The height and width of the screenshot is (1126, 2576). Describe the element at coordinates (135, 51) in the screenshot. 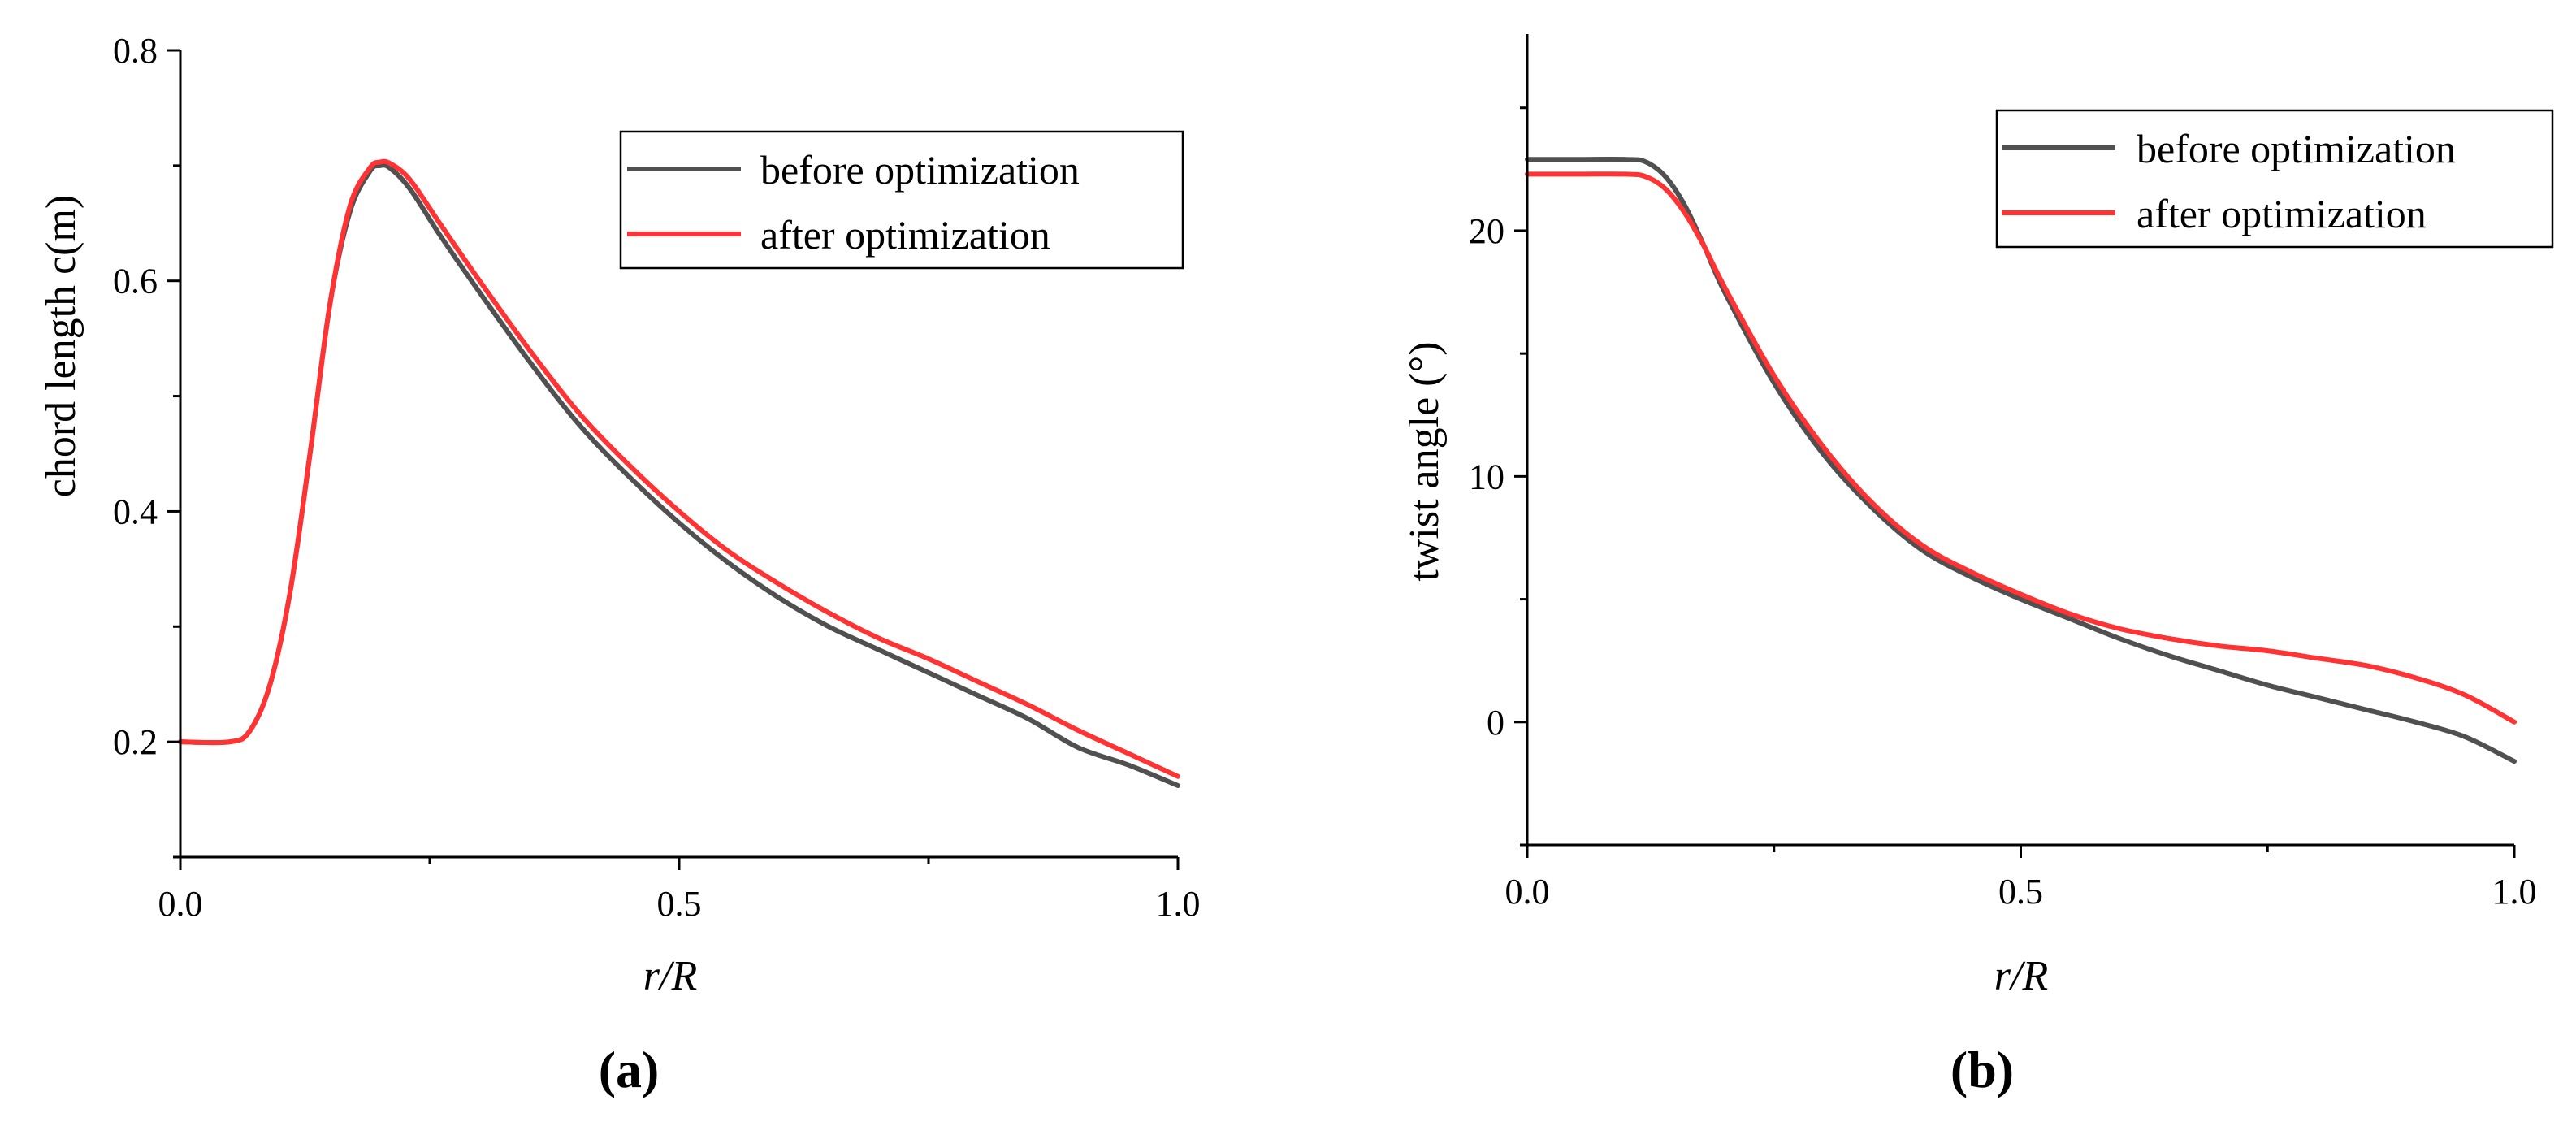

I see `y-tick-label: 0.8` at that location.